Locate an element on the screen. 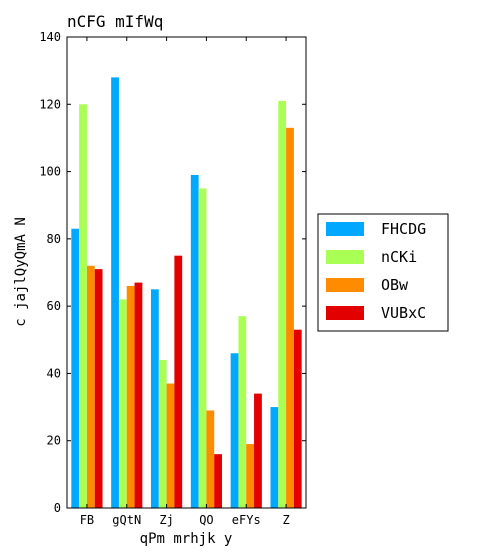 This screenshot has width=480, height=560. y-tick-label: 120 is located at coordinates (50, 104).